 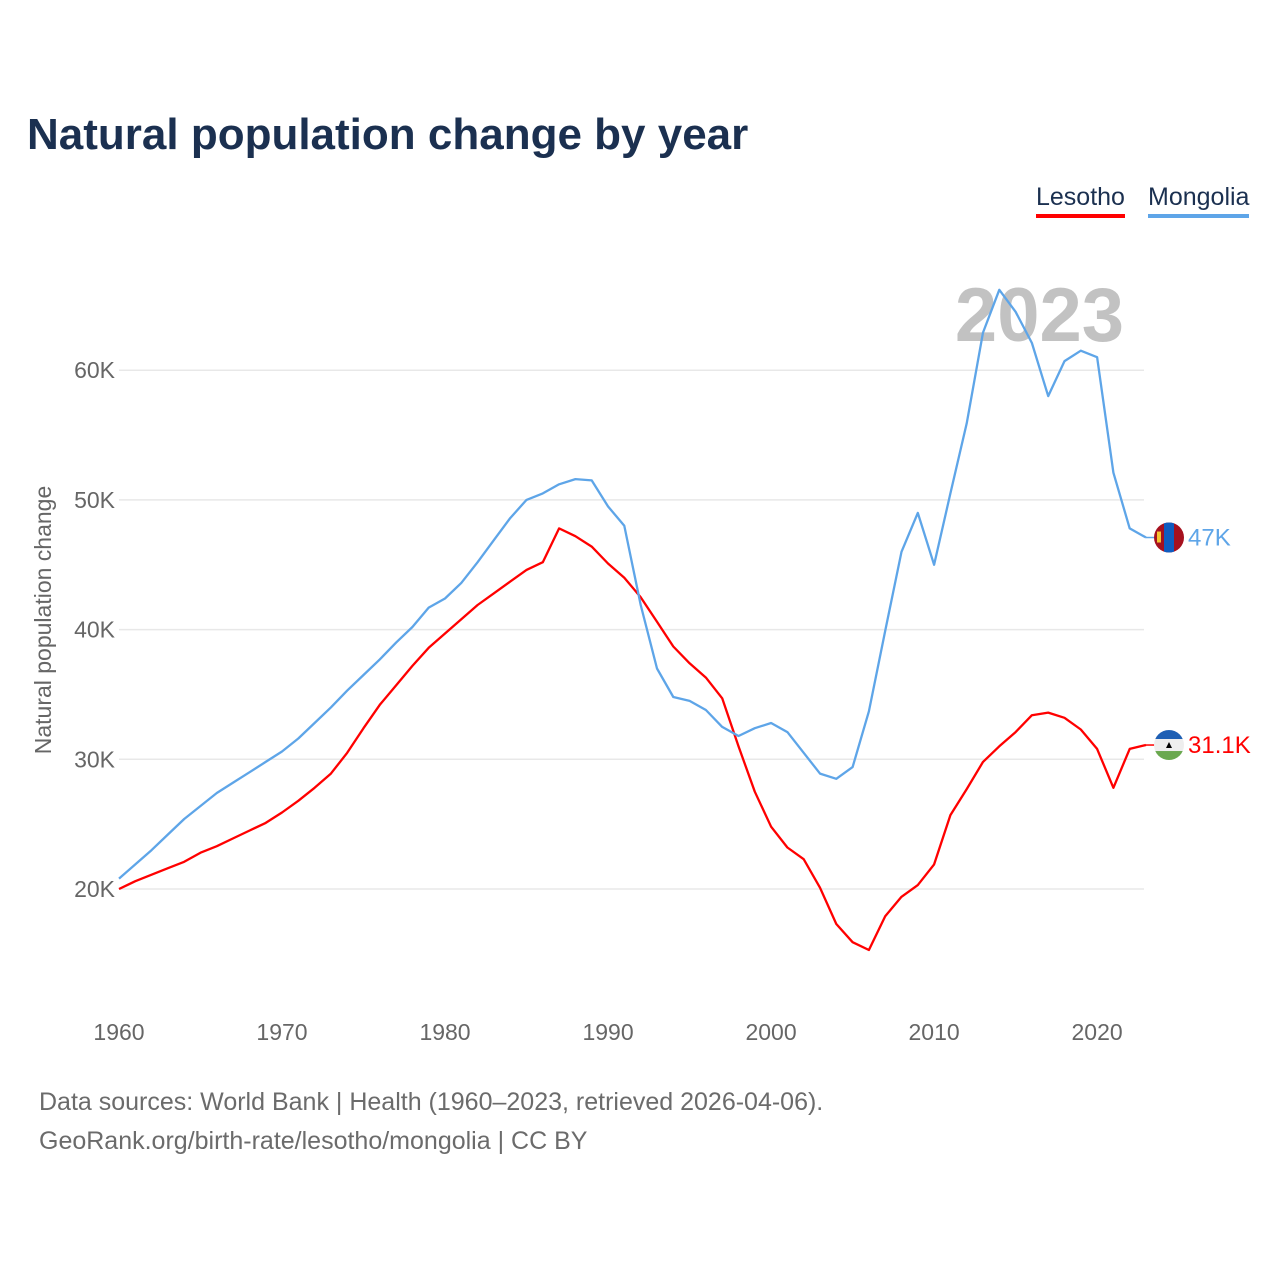 What do you see at coordinates (281, 1032) in the screenshot?
I see `x-tick-label: 1970` at bounding box center [281, 1032].